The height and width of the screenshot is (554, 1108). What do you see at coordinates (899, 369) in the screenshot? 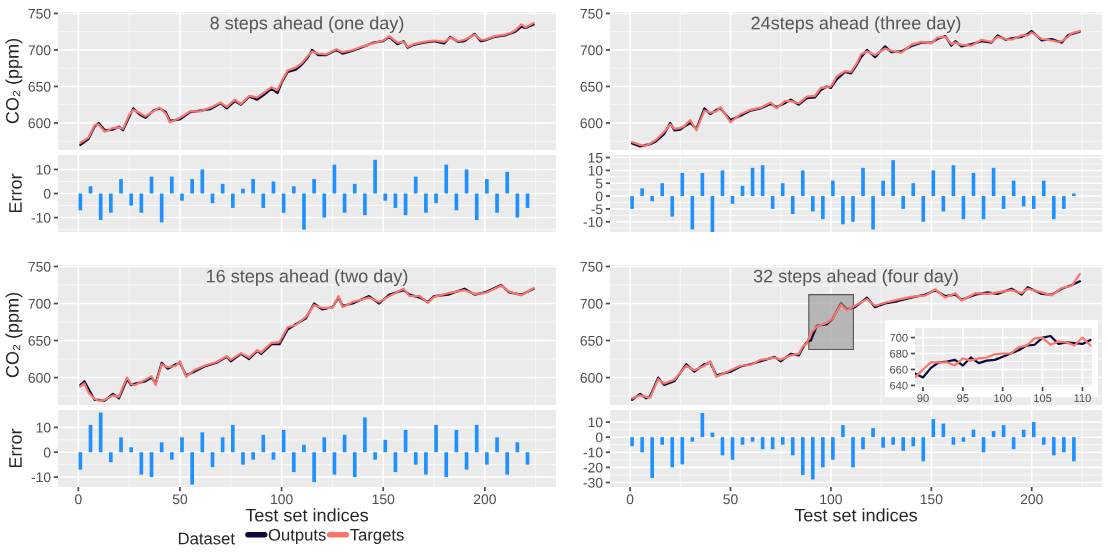
I see `y-tick-label: 660` at bounding box center [899, 369].